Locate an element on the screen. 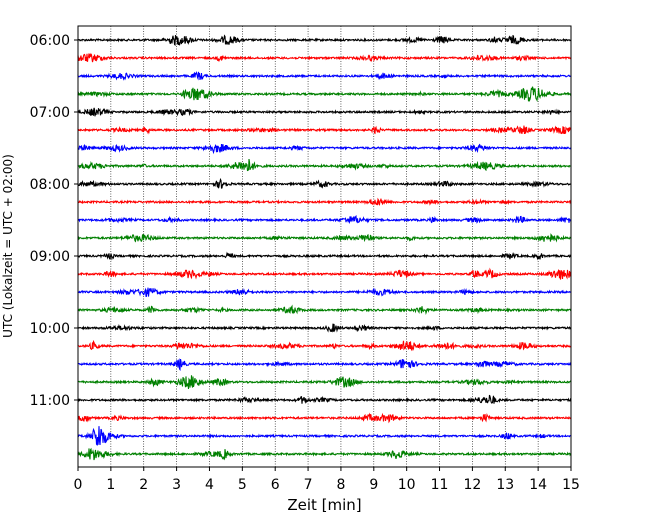 The height and width of the screenshot is (520, 650). y-axis-label: UTC (Lokalzeit = UTC + 02:00) is located at coordinates (8, 246).